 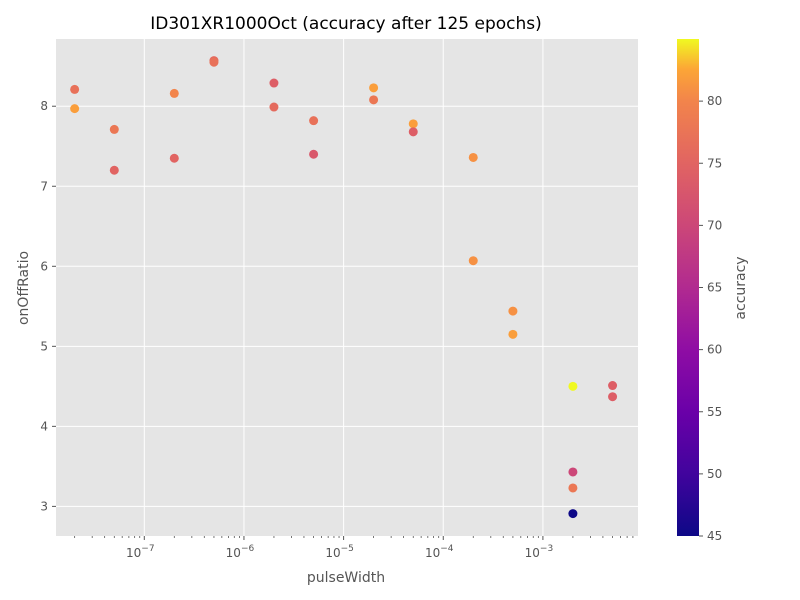 What do you see at coordinates (147, 549) in the screenshot?
I see `x-tick-exponent: −7` at bounding box center [147, 549].